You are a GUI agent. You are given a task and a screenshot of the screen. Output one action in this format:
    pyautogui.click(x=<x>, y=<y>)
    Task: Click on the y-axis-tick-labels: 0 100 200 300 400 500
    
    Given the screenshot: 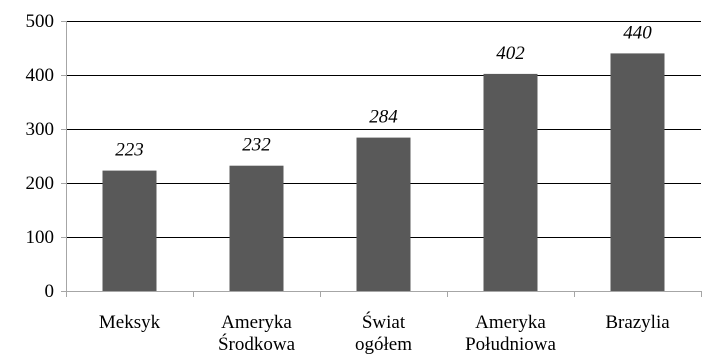 What is the action you would take?
    pyautogui.click(x=40, y=156)
    